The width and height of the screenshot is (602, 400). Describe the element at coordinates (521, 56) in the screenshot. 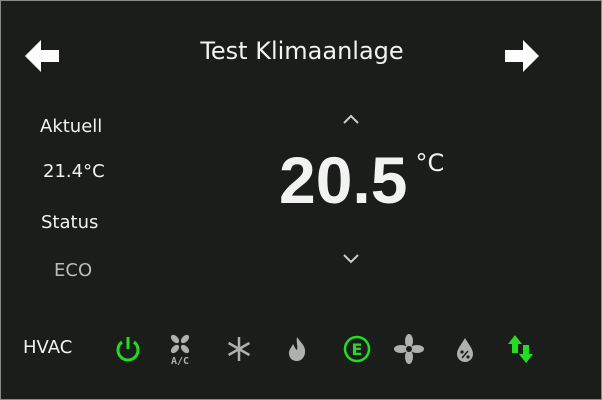

I see `arrow-right-icon` at that location.